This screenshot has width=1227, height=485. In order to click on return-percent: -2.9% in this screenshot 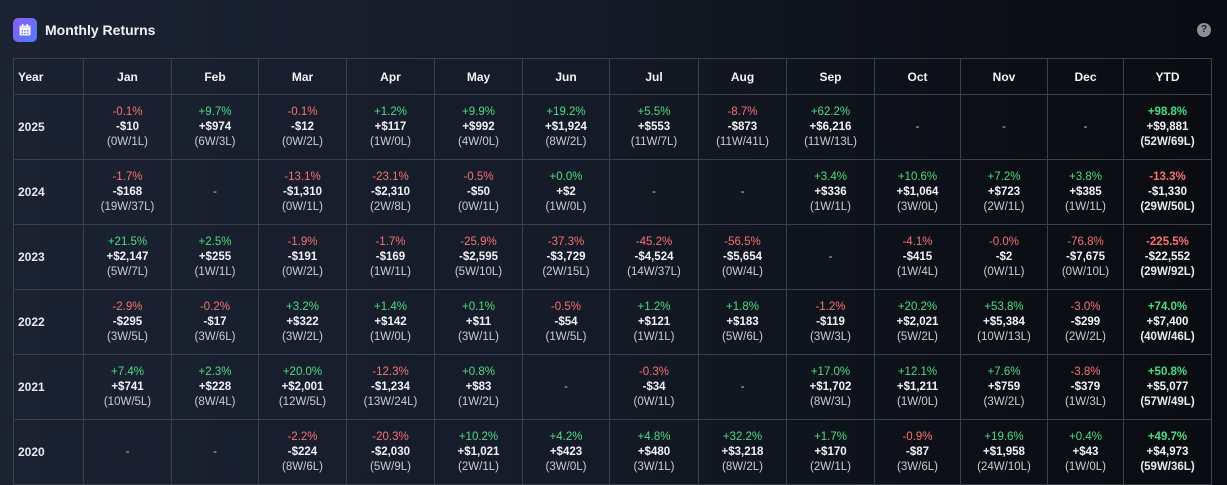, I will do `click(127, 306)`.